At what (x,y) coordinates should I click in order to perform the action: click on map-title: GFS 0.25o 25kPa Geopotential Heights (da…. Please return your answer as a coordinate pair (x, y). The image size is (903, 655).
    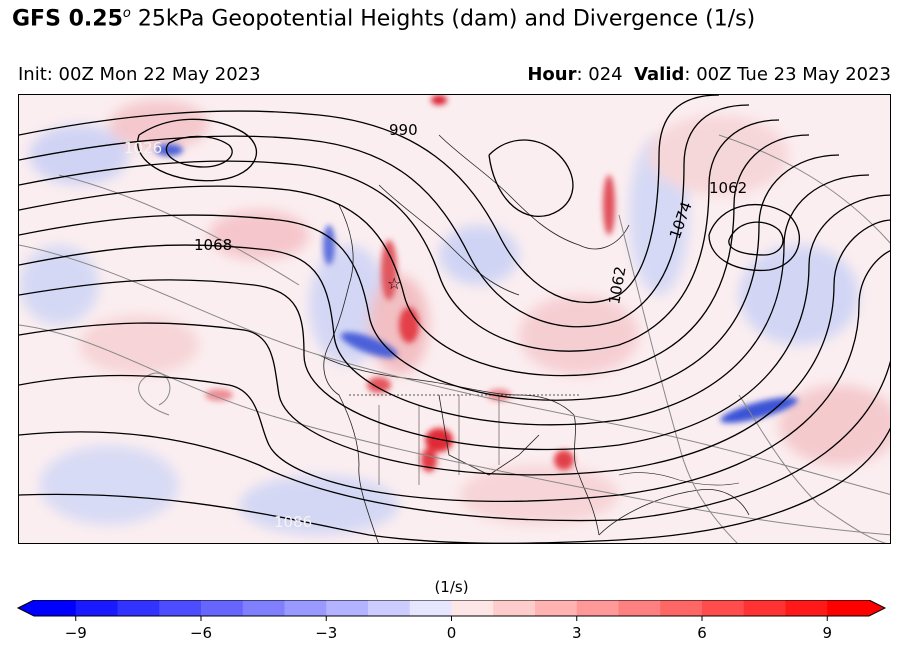
    Looking at the image, I should click on (383, 18).